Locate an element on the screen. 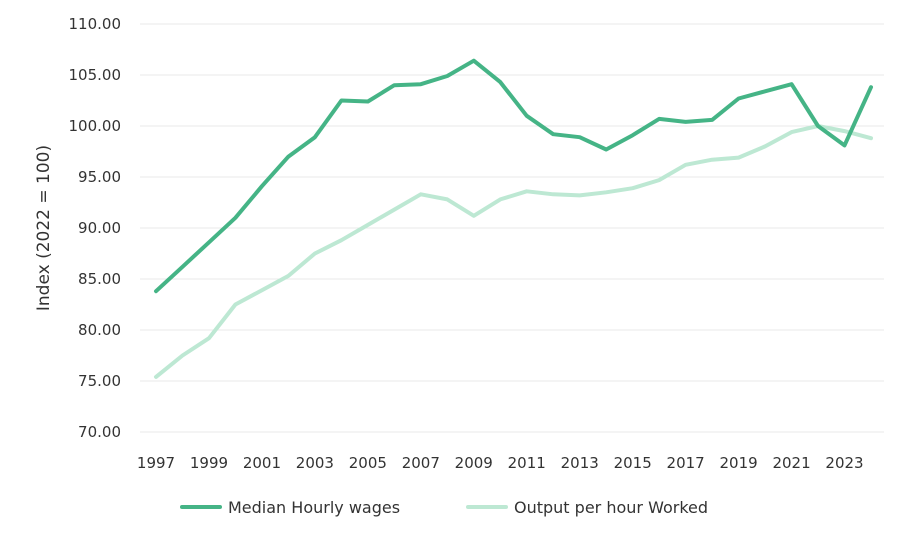 The height and width of the screenshot is (540, 912). y-tick-label: 100.00 is located at coordinates (95, 126).